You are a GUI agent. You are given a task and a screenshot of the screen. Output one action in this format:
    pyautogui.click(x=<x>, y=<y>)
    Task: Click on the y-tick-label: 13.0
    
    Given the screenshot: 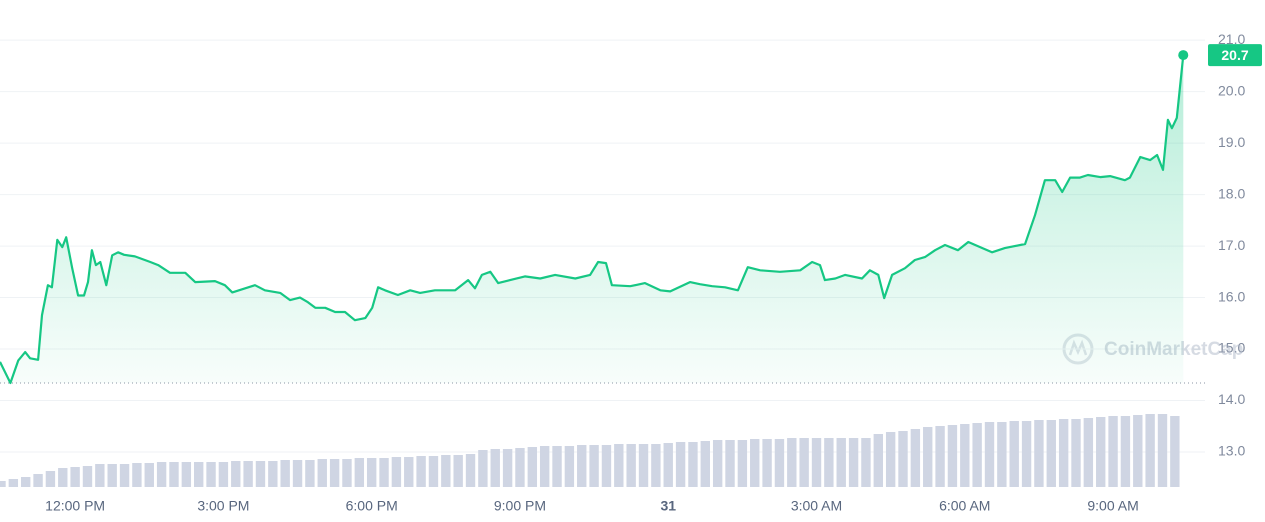 What is the action you would take?
    pyautogui.click(x=1231, y=451)
    